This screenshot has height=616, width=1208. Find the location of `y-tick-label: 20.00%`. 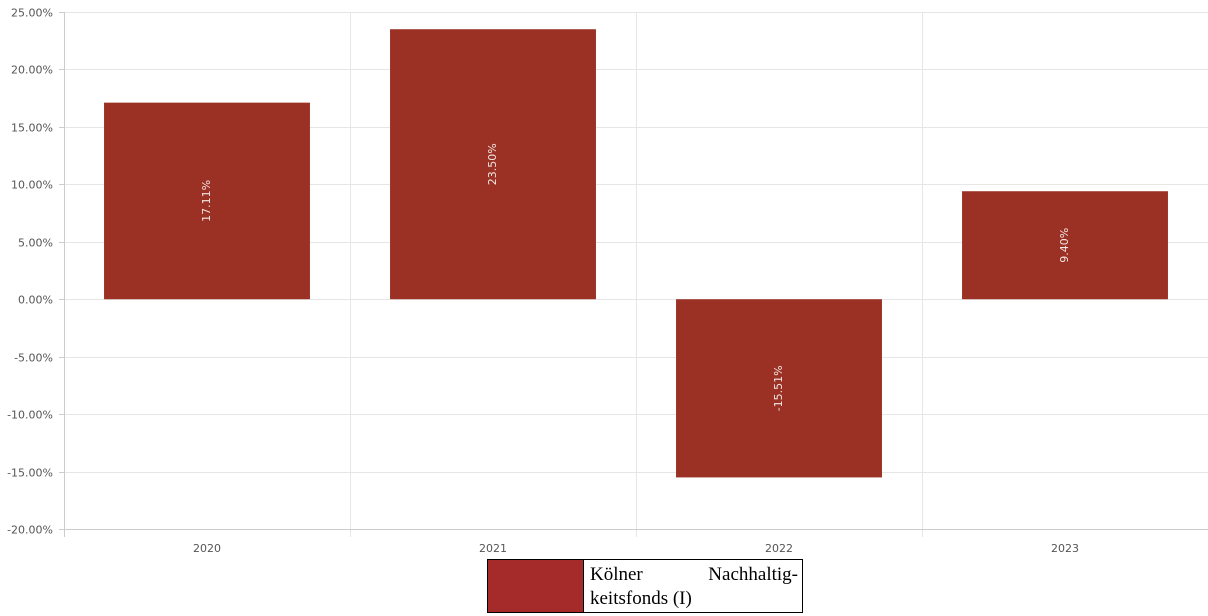

y-tick-label: 20.00% is located at coordinates (32, 70).